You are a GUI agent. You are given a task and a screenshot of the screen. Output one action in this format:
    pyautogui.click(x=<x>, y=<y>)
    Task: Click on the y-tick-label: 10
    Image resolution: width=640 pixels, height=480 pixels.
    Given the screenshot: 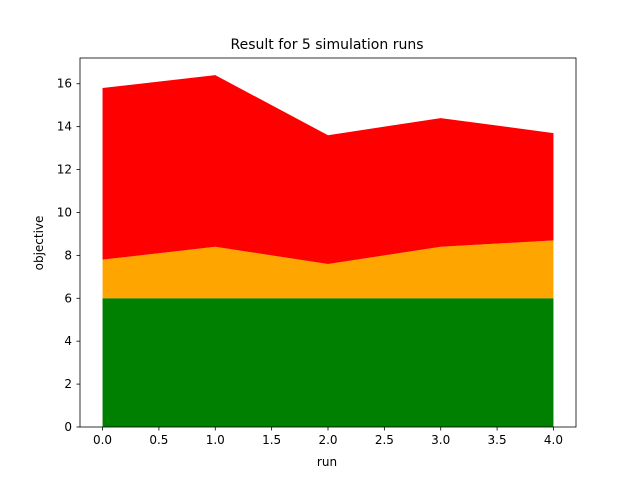 What is the action you would take?
    pyautogui.click(x=64, y=212)
    